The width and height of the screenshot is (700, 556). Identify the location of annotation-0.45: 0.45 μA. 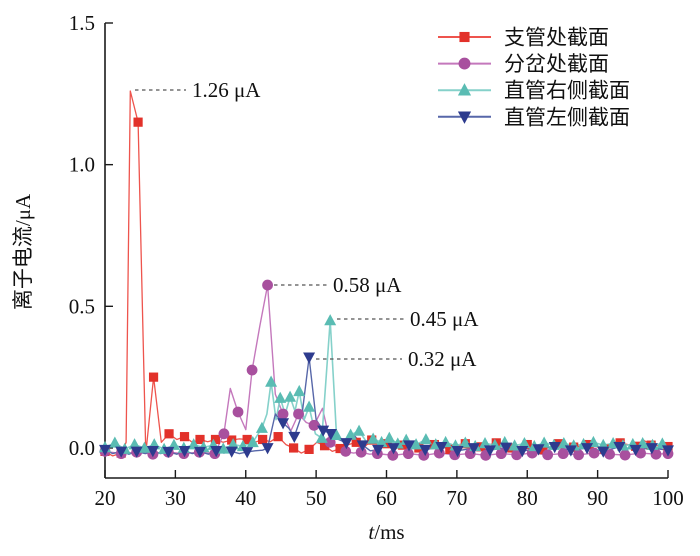
(408, 319).